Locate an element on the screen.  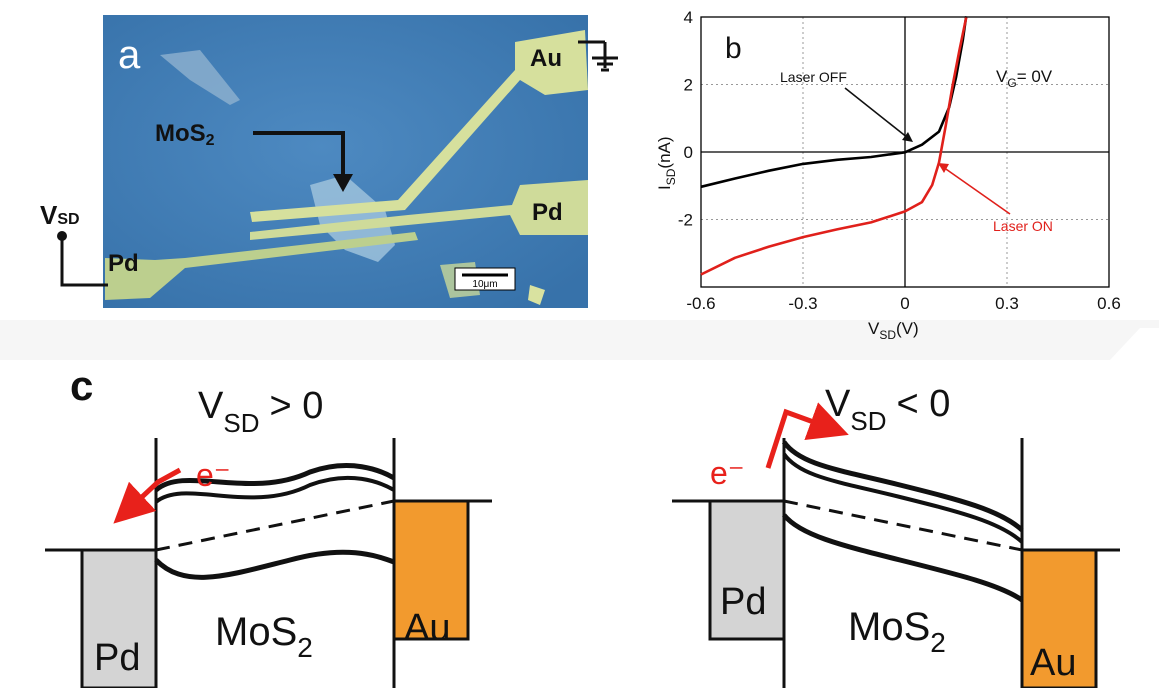
x-tick-label: -0.6 is located at coordinates (700, 303).